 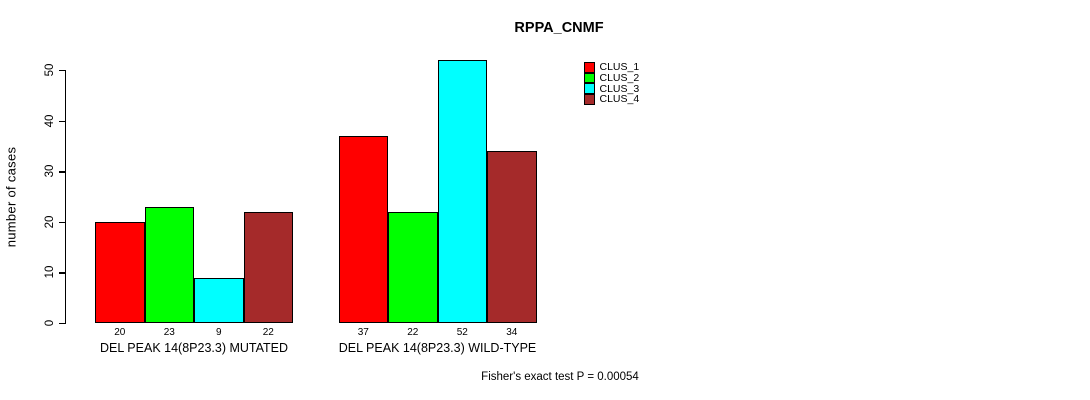 I want to click on y-tick-label: 10, so click(x=50, y=272).